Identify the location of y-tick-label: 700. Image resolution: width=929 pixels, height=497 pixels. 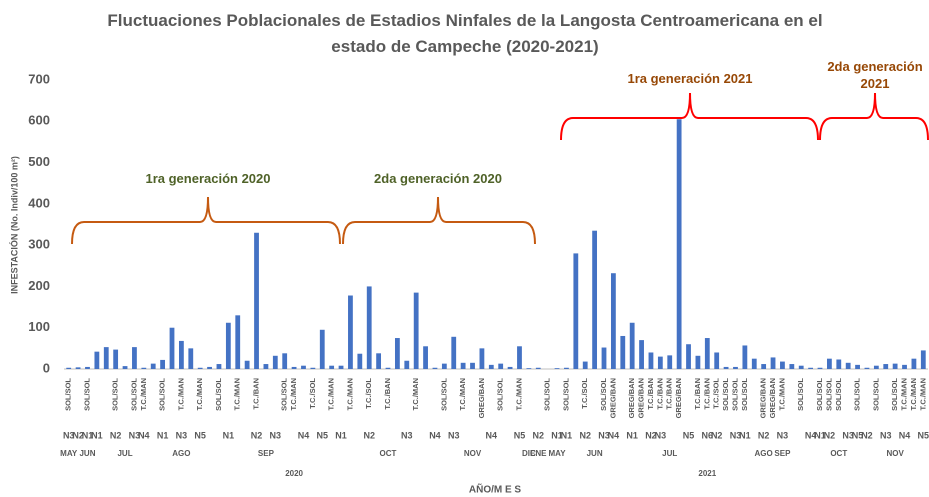
(39, 78).